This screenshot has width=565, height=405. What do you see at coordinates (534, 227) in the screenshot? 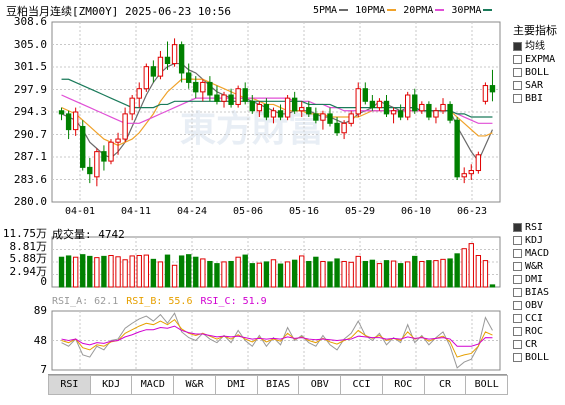
I see `indicator-label: RSI` at bounding box center [534, 227].